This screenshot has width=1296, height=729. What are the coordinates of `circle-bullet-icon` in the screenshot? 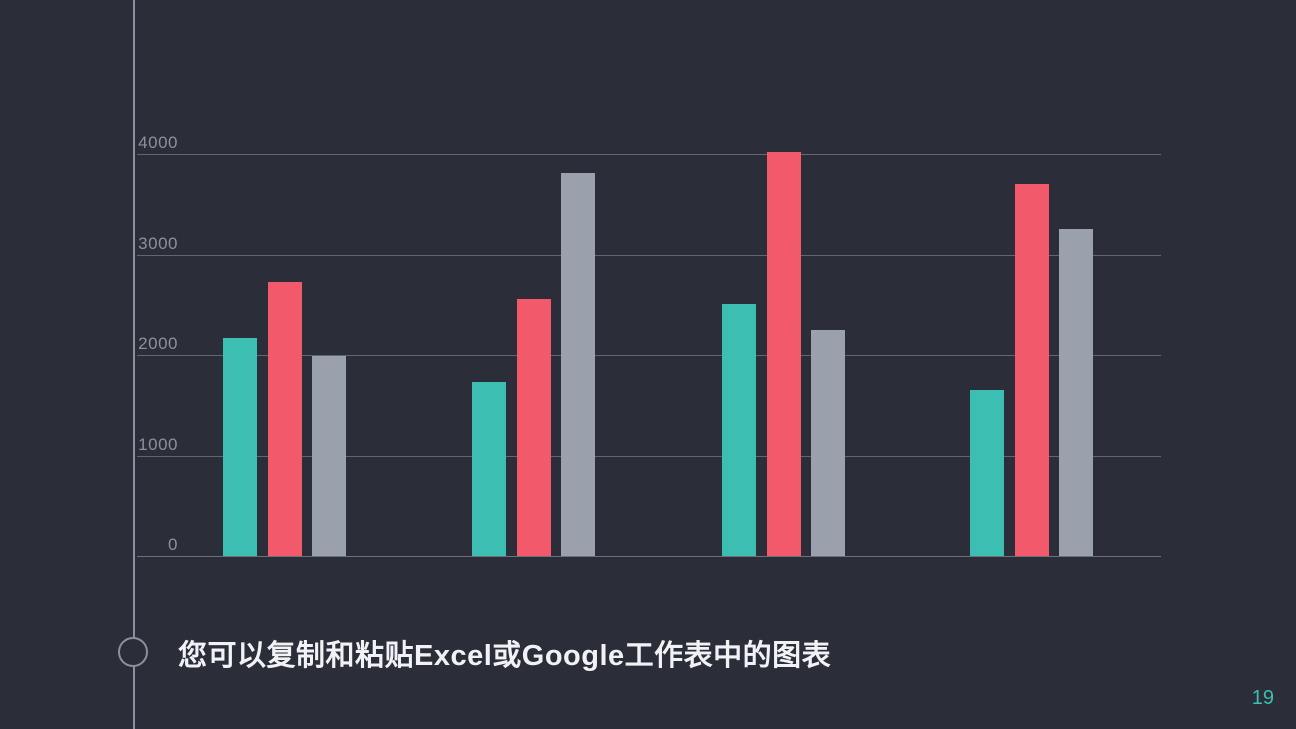 It's located at (133, 652).